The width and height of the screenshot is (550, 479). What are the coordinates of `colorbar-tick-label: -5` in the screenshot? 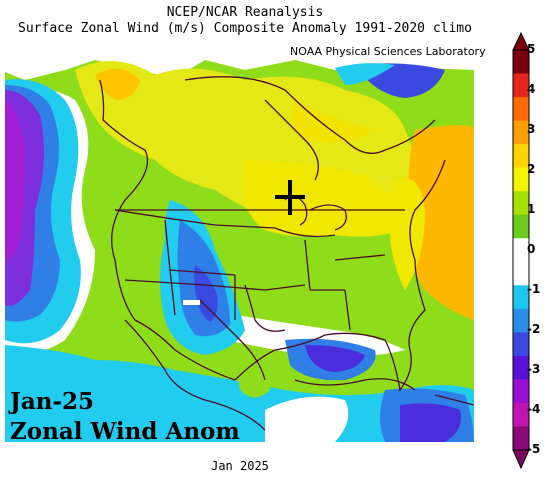 It's located at (534, 449).